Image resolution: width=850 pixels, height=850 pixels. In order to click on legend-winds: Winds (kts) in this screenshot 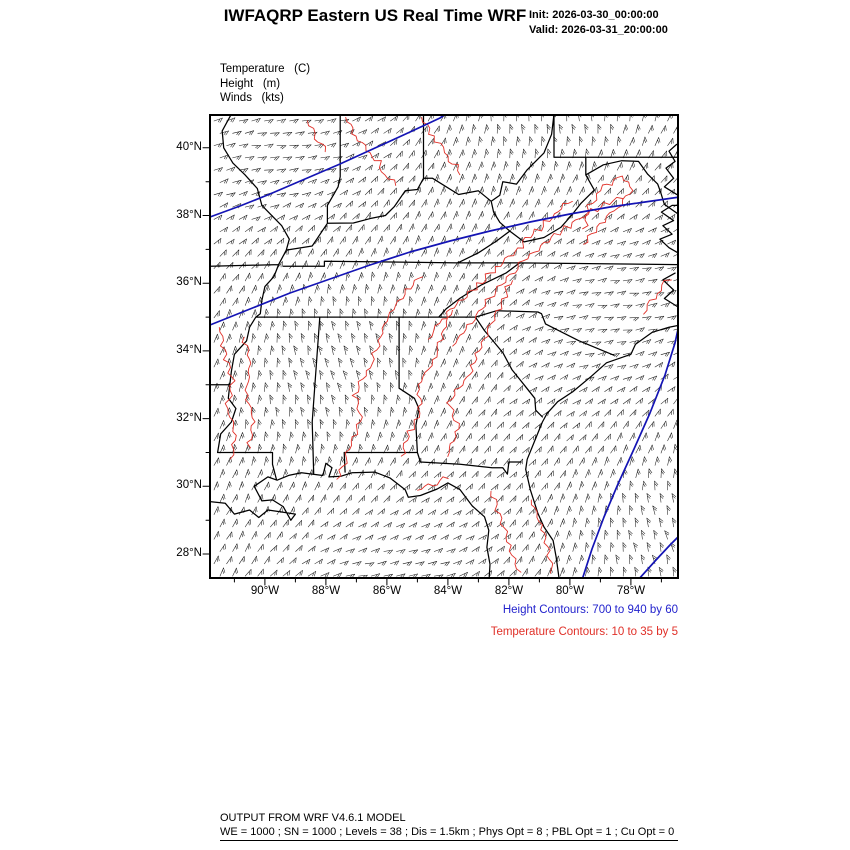, I will do `click(252, 98)`.